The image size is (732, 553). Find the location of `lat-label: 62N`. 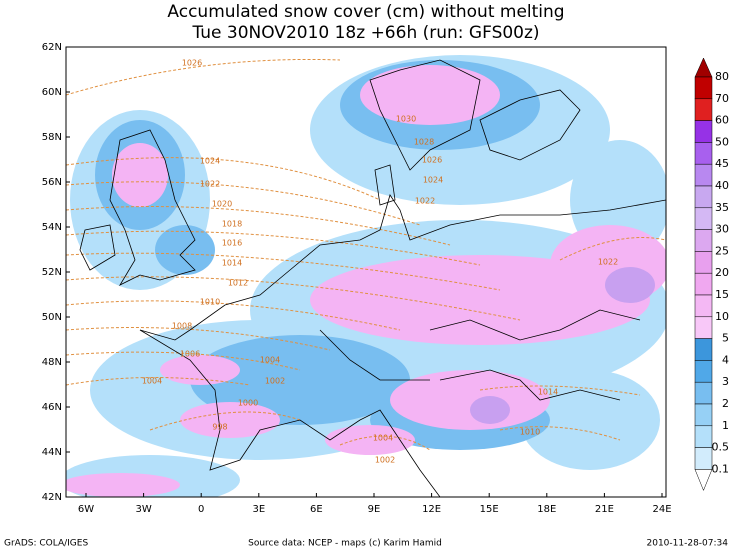

lat-label: 62N is located at coordinates (52, 47).